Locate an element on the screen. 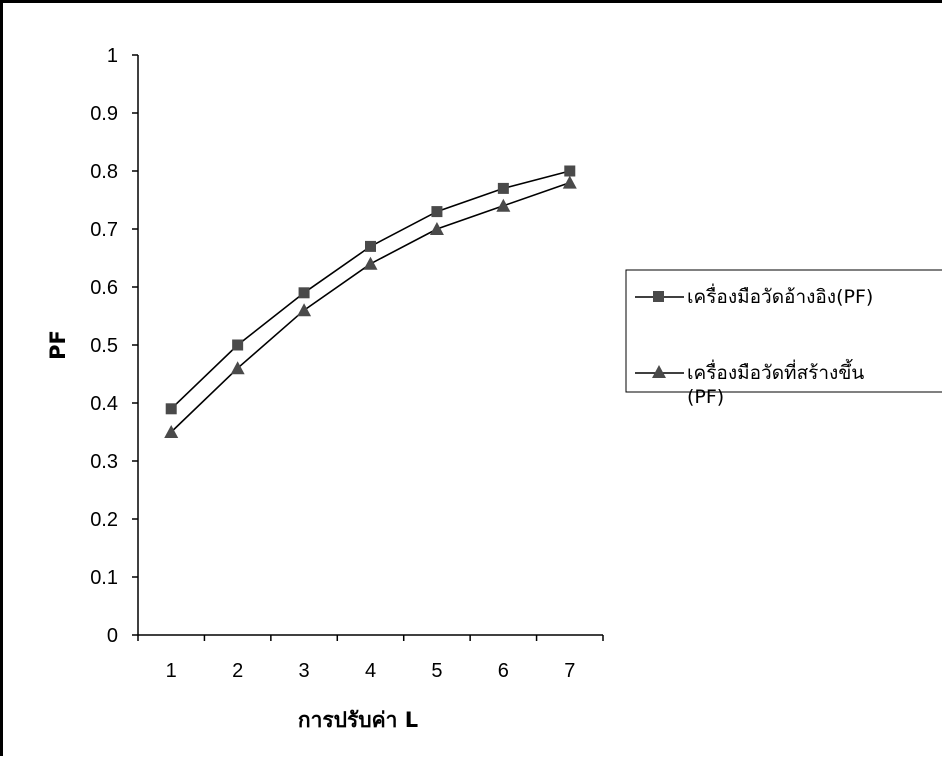 Image resolution: width=942 pixels, height=759 pixels. y-tick-label: 0.6 is located at coordinates (104, 288).